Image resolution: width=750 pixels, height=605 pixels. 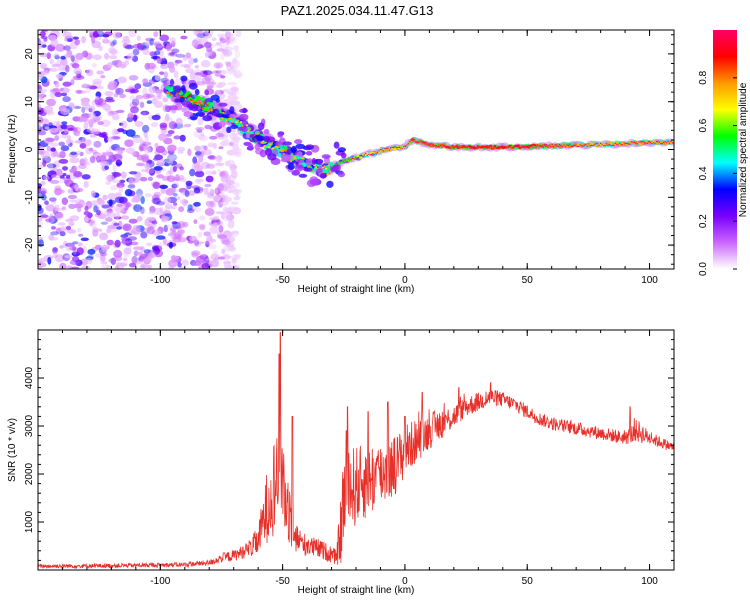 I want to click on colorbar-tick-label: 0.8, so click(x=703, y=77).